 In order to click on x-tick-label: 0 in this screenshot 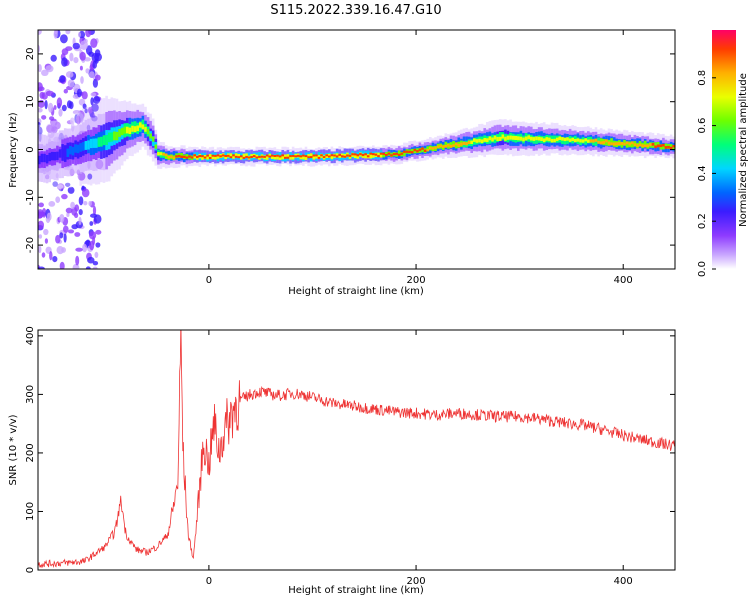, I will do `click(209, 280)`.